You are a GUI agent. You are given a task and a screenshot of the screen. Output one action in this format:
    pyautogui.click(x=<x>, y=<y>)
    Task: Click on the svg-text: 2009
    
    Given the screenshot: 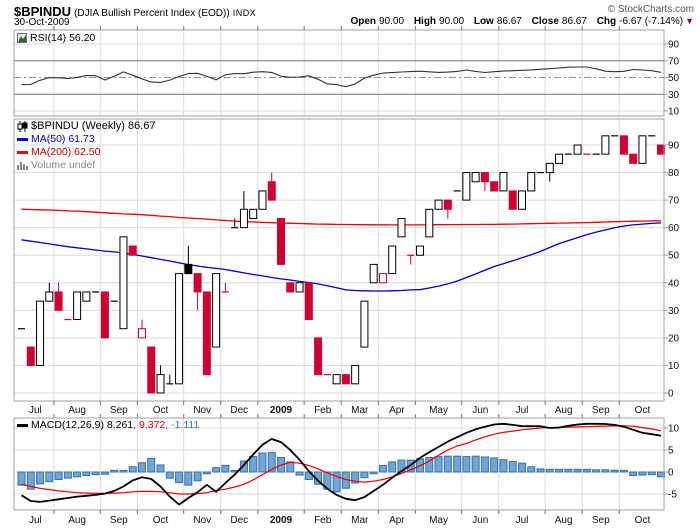 What is the action you would take?
    pyautogui.click(x=281, y=520)
    